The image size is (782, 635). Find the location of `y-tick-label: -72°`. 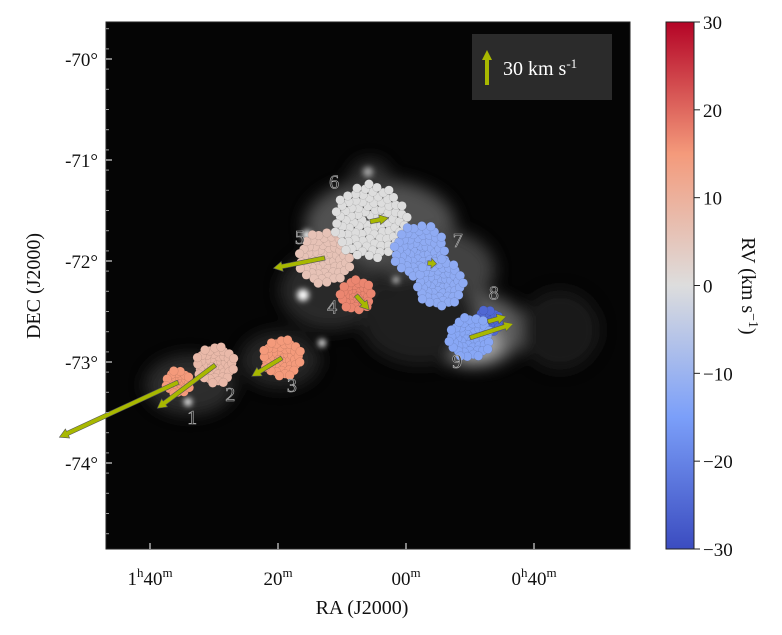

y-tick-label: -72° is located at coordinates (81, 262).